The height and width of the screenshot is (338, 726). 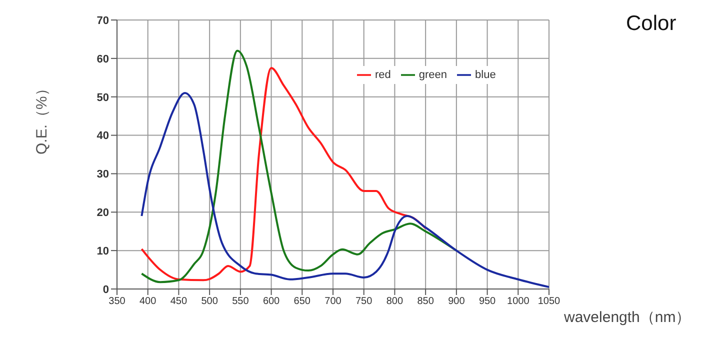 I want to click on x-axis-title: wavelength（nm）, so click(x=627, y=317).